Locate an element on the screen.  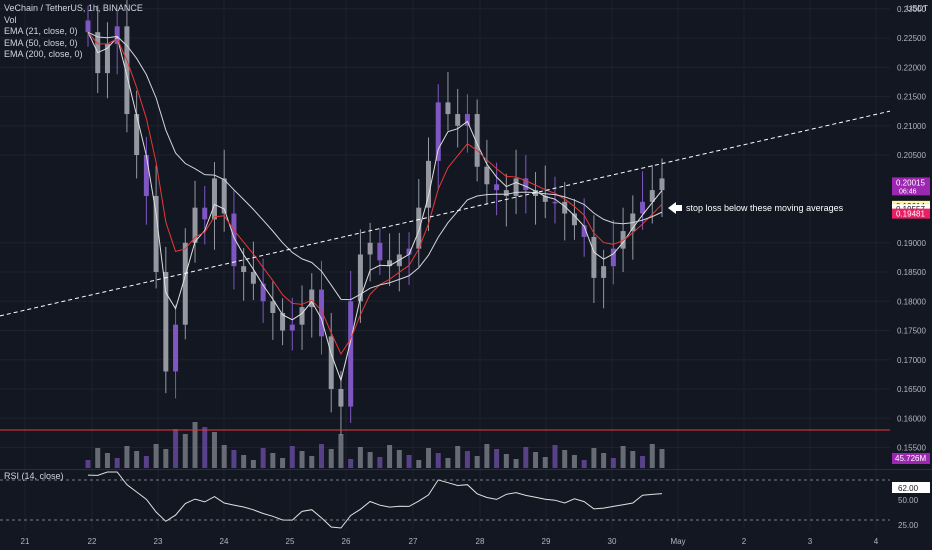
vol-legend: Vol is located at coordinates (10, 19).